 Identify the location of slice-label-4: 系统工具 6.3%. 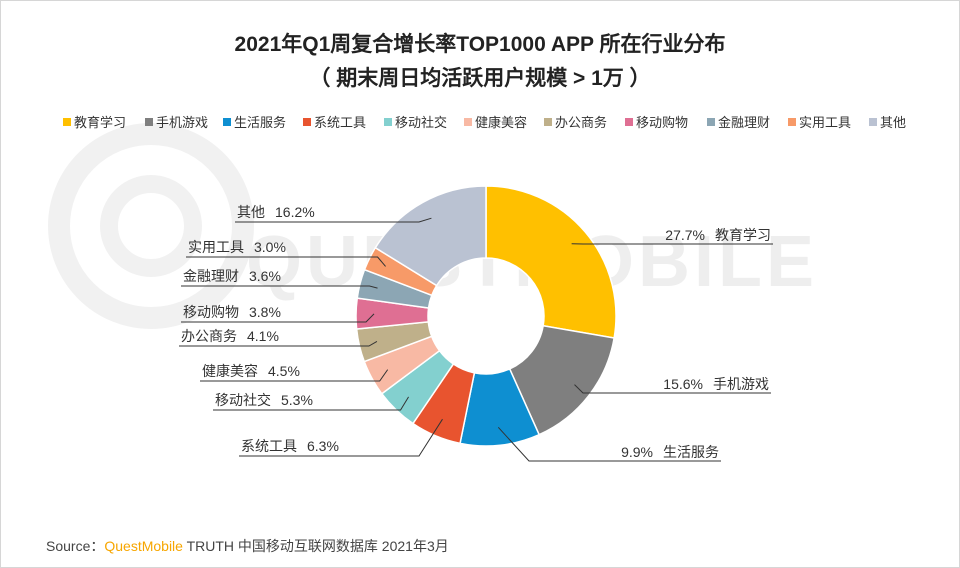
(290, 446).